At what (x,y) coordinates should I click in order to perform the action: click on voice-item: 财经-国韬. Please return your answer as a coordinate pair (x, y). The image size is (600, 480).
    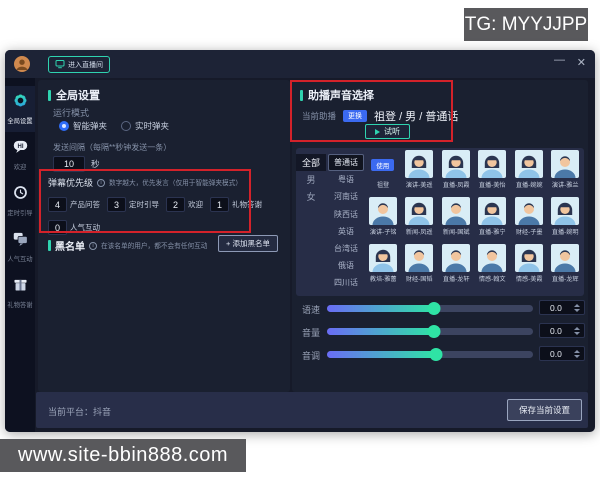
    Looking at the image, I should click on (420, 264).